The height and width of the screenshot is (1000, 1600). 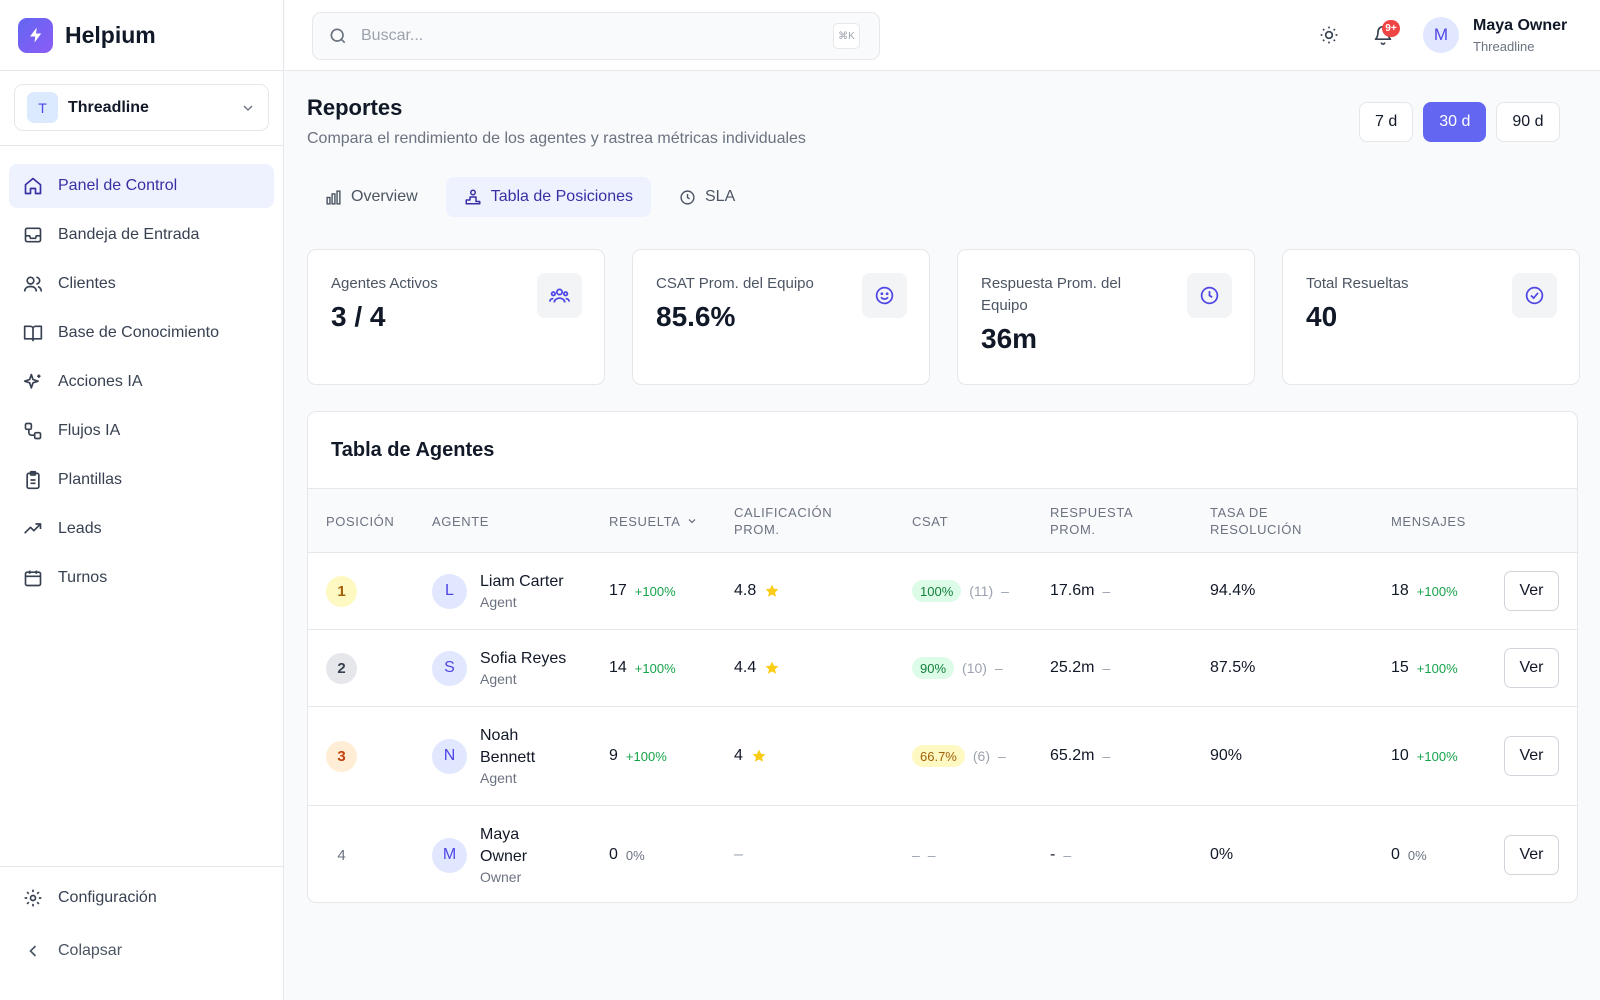 I want to click on star-icon, so click(x=772, y=667).